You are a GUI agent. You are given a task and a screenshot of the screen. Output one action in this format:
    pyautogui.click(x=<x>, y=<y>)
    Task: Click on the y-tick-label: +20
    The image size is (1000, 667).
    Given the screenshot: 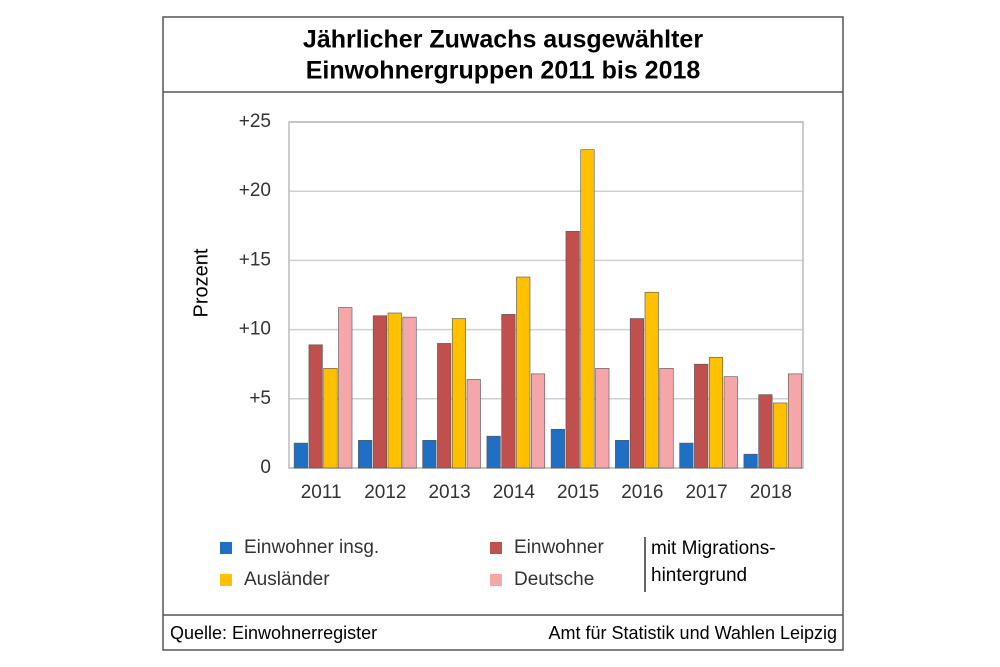 What is the action you would take?
    pyautogui.click(x=255, y=190)
    